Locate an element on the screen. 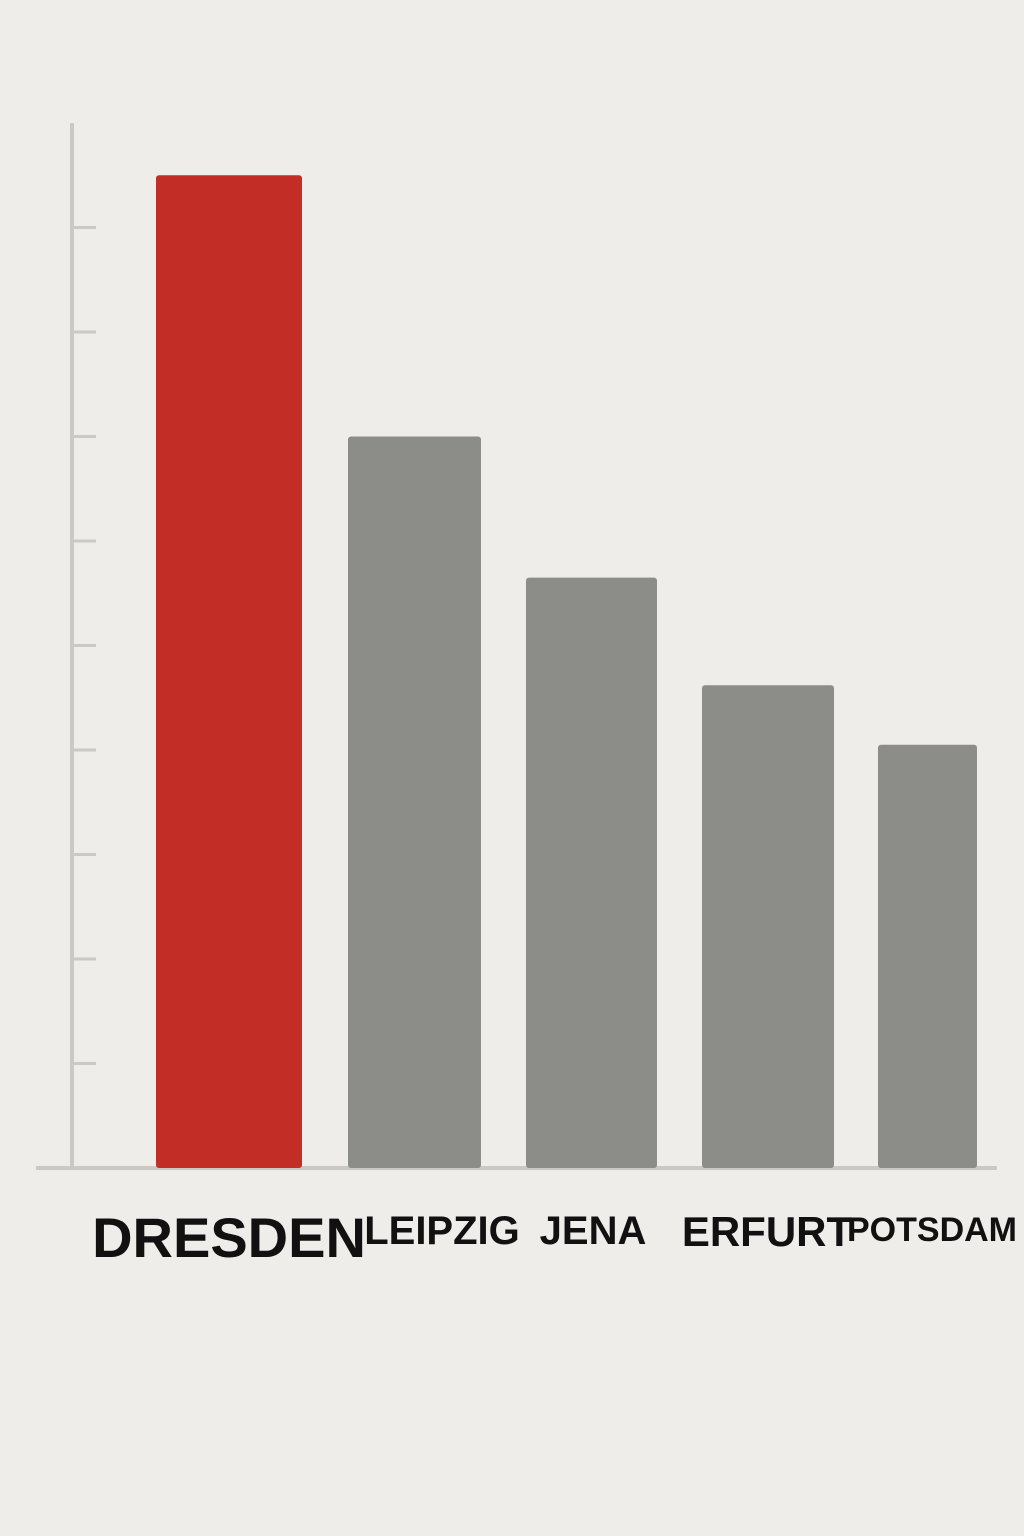  bar-jena is located at coordinates (591, 872).